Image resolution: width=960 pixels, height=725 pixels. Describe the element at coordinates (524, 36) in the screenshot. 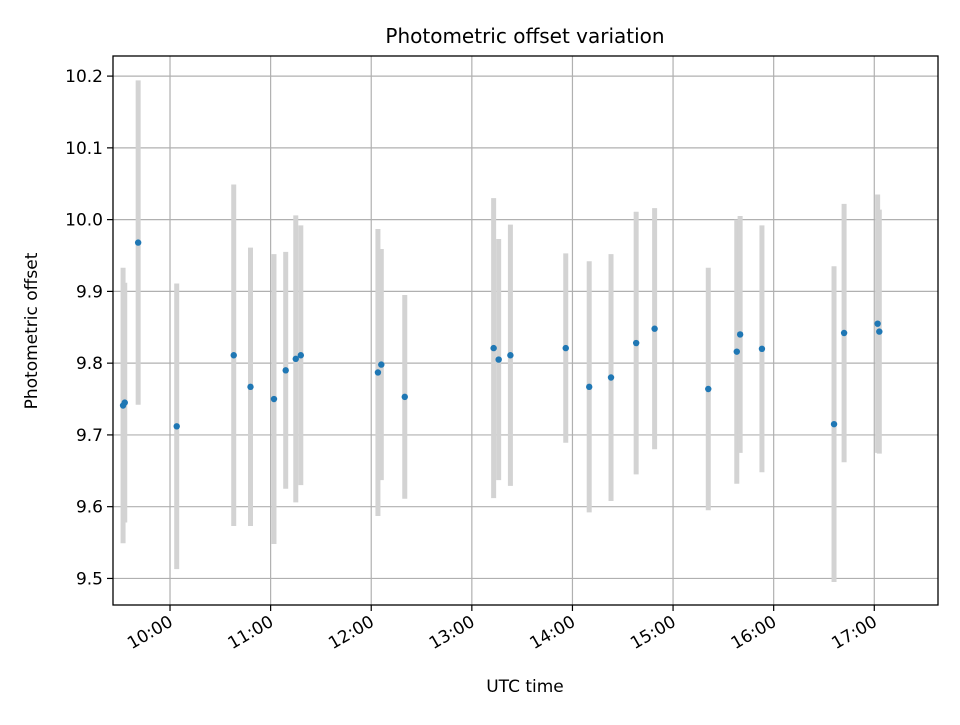

I see `chart-title: Photometric offset variation` at that location.